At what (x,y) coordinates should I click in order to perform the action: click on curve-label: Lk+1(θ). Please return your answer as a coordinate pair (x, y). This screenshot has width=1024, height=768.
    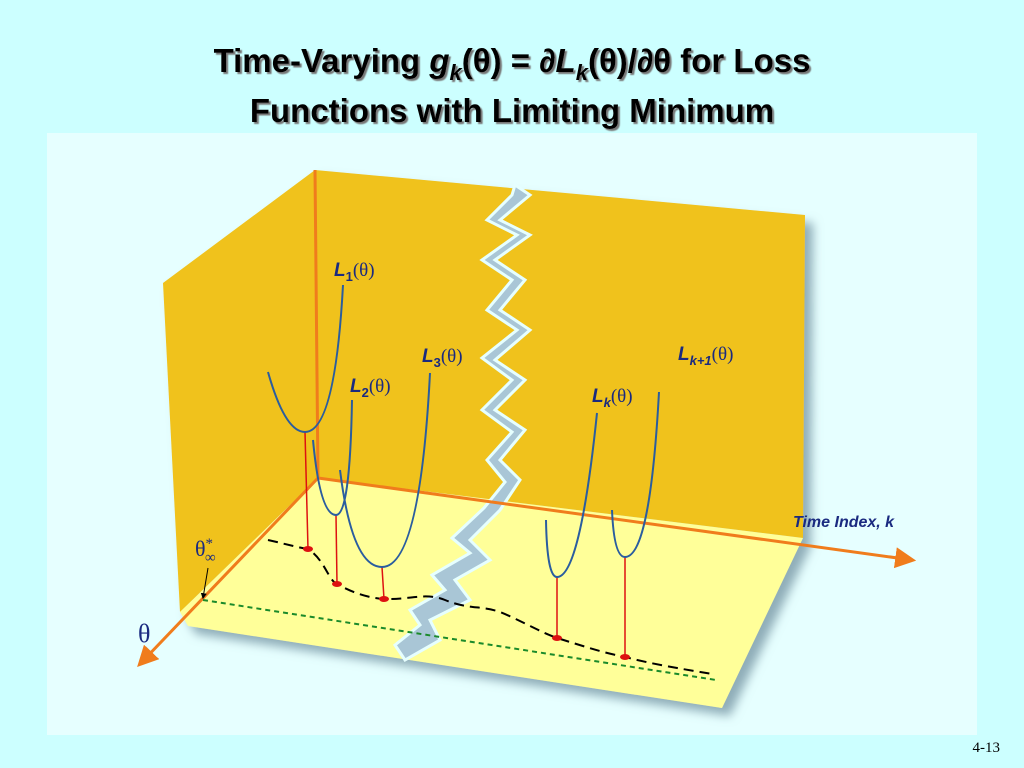
    Looking at the image, I should click on (705, 356).